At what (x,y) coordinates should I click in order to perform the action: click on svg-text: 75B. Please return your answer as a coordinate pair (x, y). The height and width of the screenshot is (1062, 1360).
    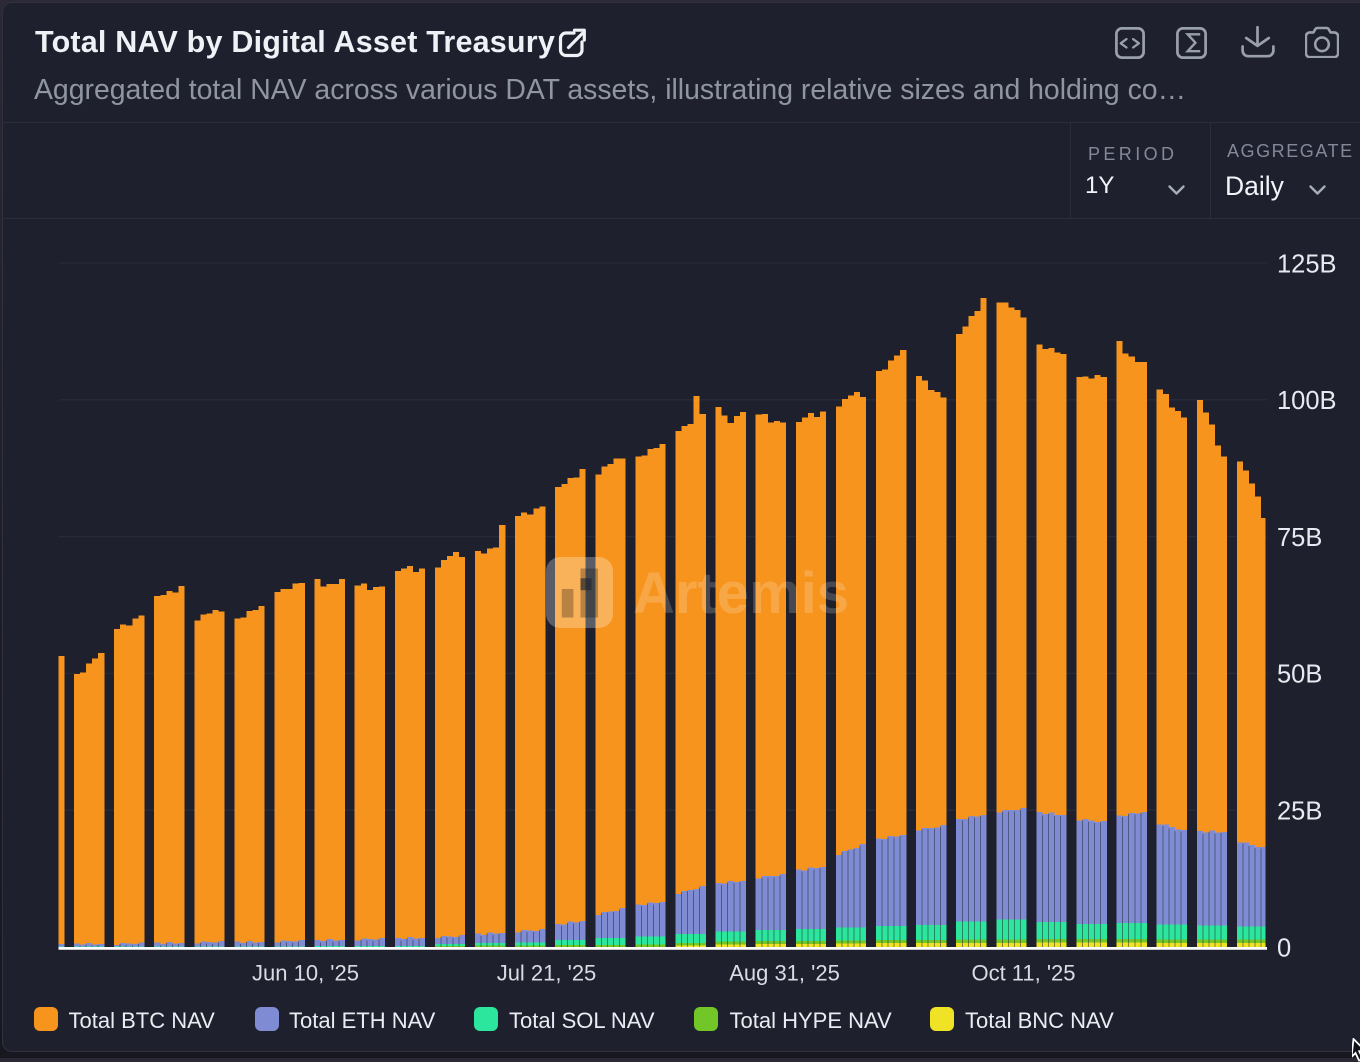
    Looking at the image, I should click on (1299, 538).